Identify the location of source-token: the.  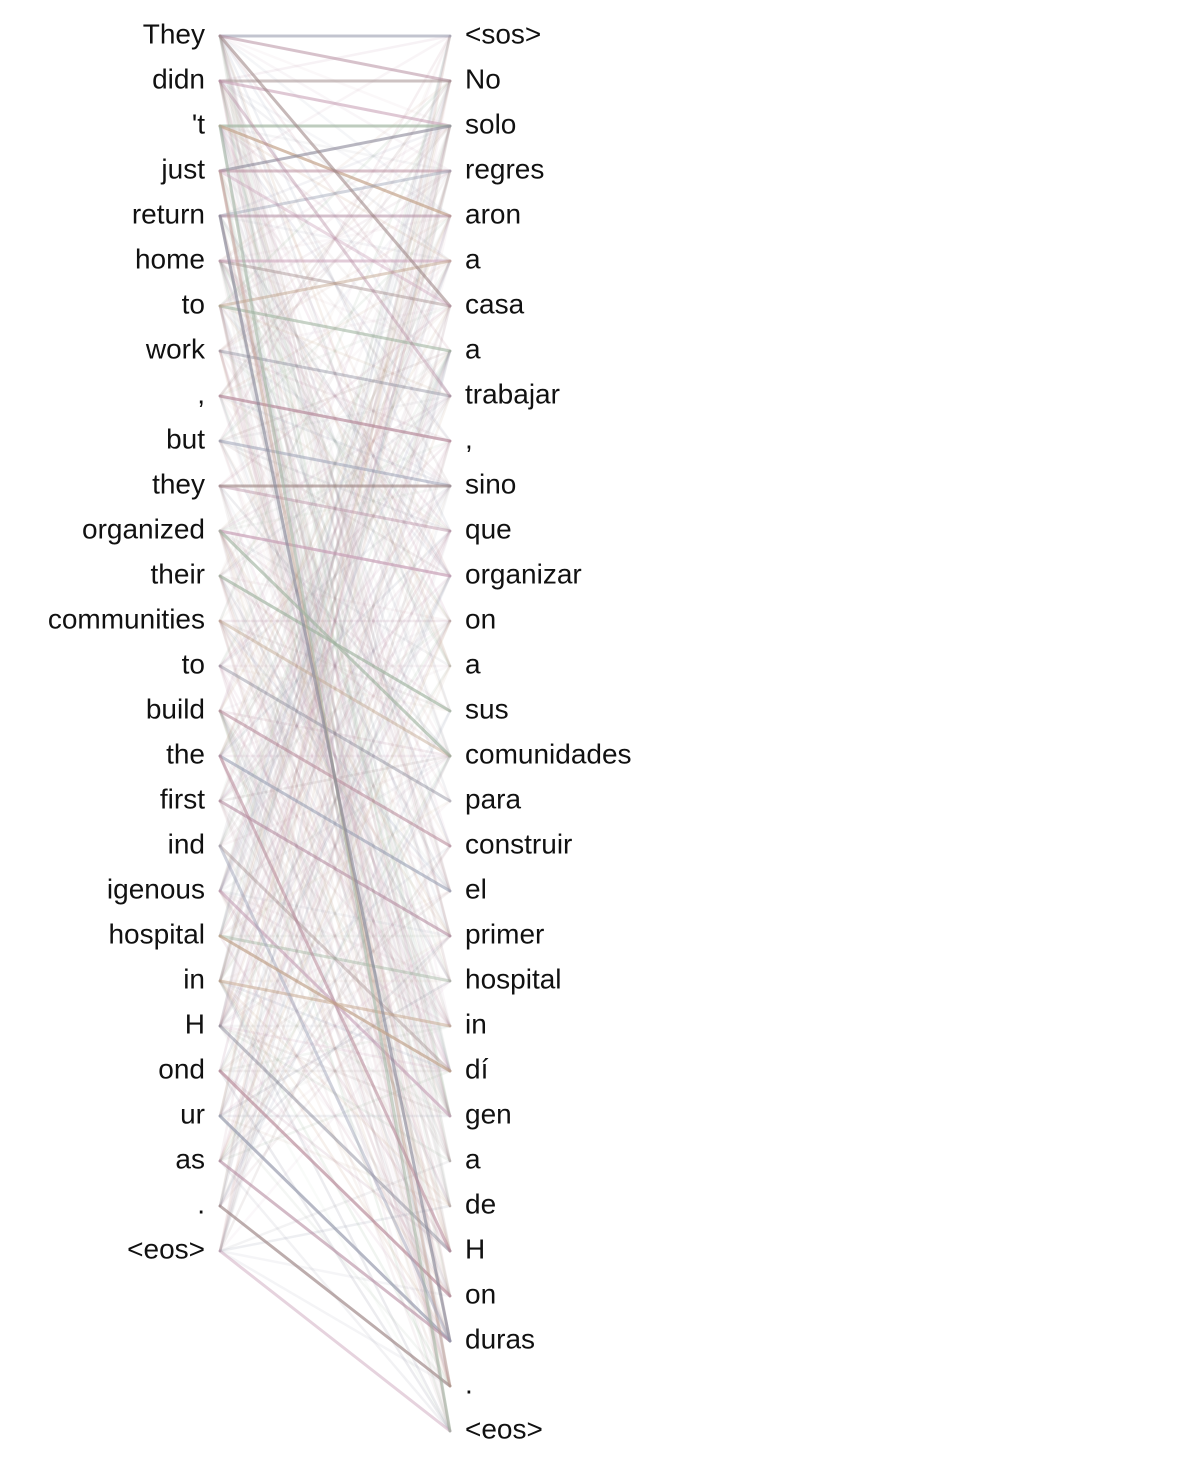
(185, 753).